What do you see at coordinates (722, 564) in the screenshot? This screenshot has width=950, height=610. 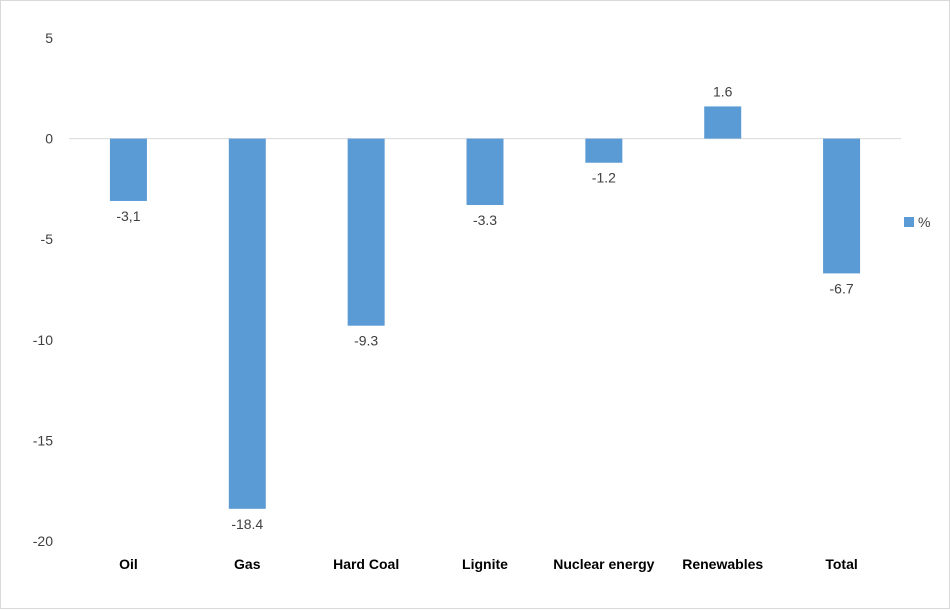 I see `category-label: Renewables` at bounding box center [722, 564].